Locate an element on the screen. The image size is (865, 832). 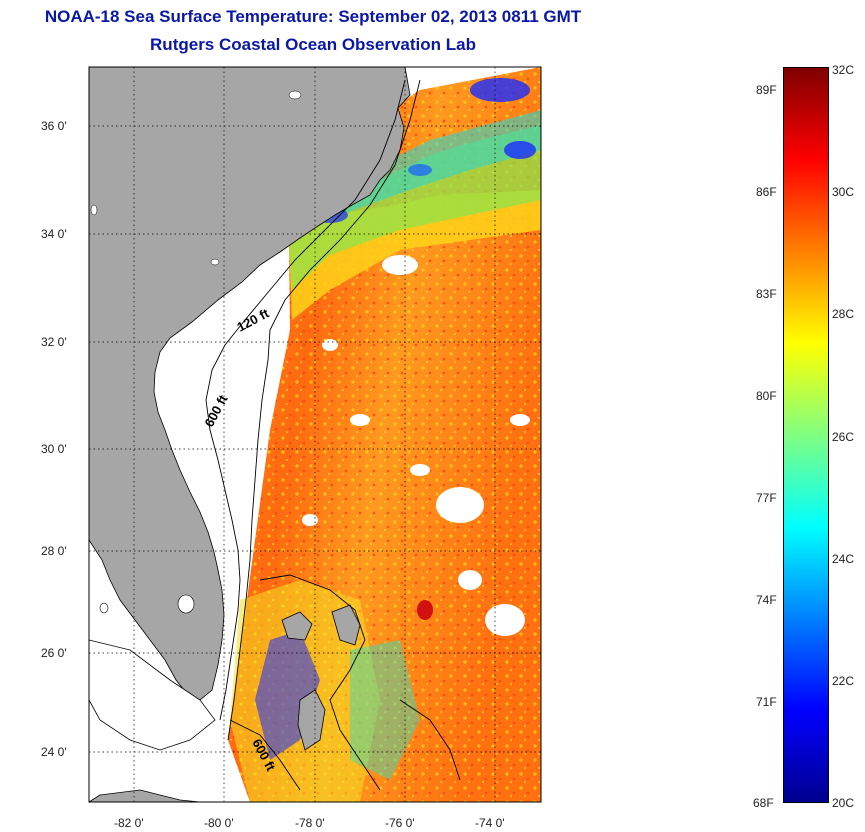
colorbar-label-c: 28C is located at coordinates (843, 314).